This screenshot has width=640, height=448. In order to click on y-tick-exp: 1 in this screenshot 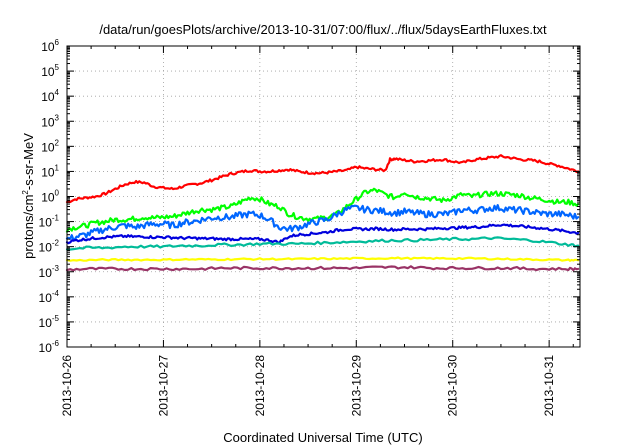, I will do `click(57, 167)`.